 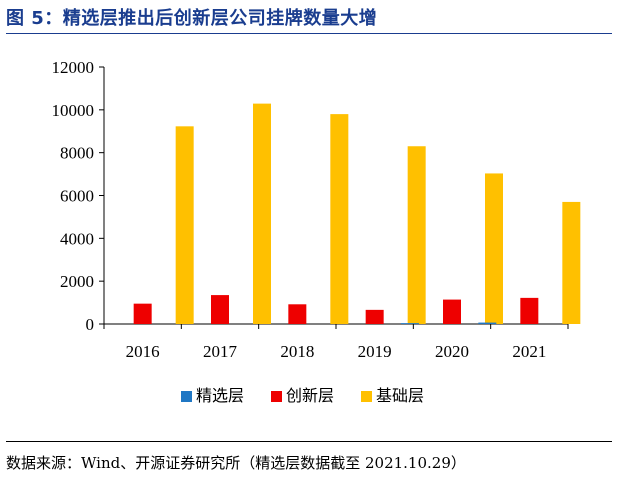 What do you see at coordinates (374, 316) in the screenshot?
I see `bar-1-2019` at bounding box center [374, 316].